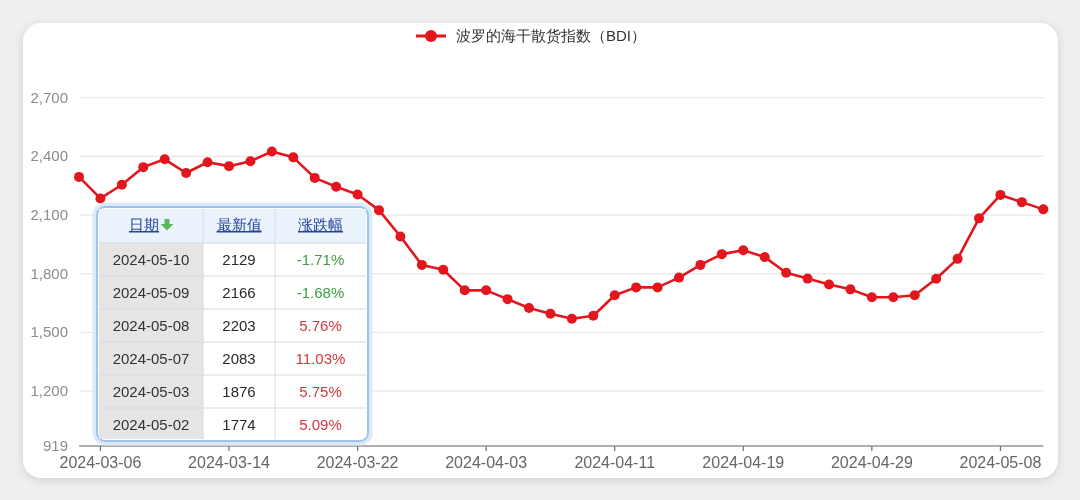  What do you see at coordinates (151, 358) in the screenshot?
I see `category-label: 2024-05-07` at bounding box center [151, 358].